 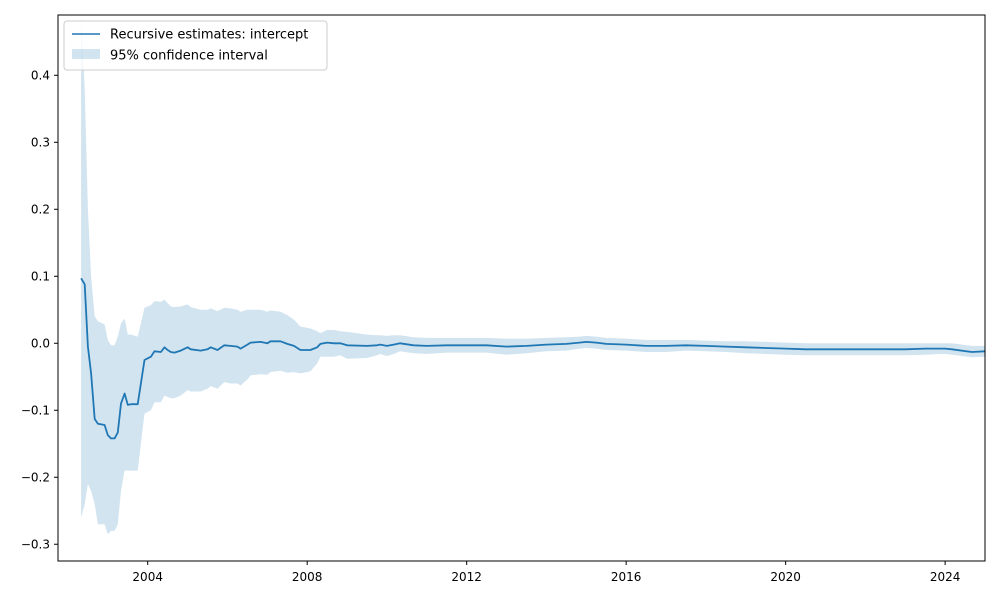 What do you see at coordinates (40, 343) in the screenshot?
I see `y-tick-label: 0.0` at bounding box center [40, 343].